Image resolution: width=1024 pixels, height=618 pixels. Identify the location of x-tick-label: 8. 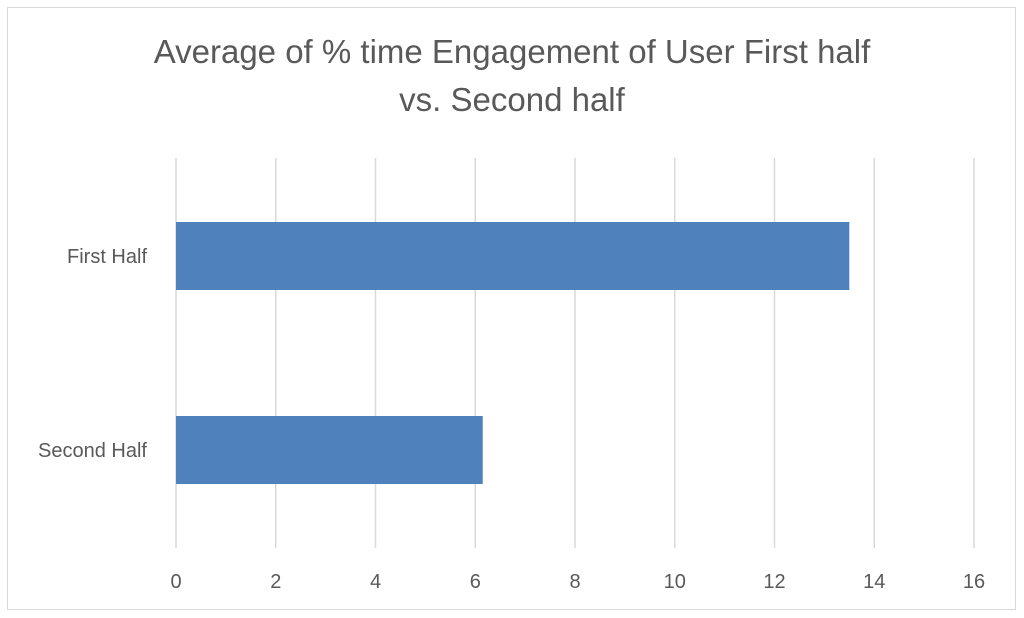
(574, 582).